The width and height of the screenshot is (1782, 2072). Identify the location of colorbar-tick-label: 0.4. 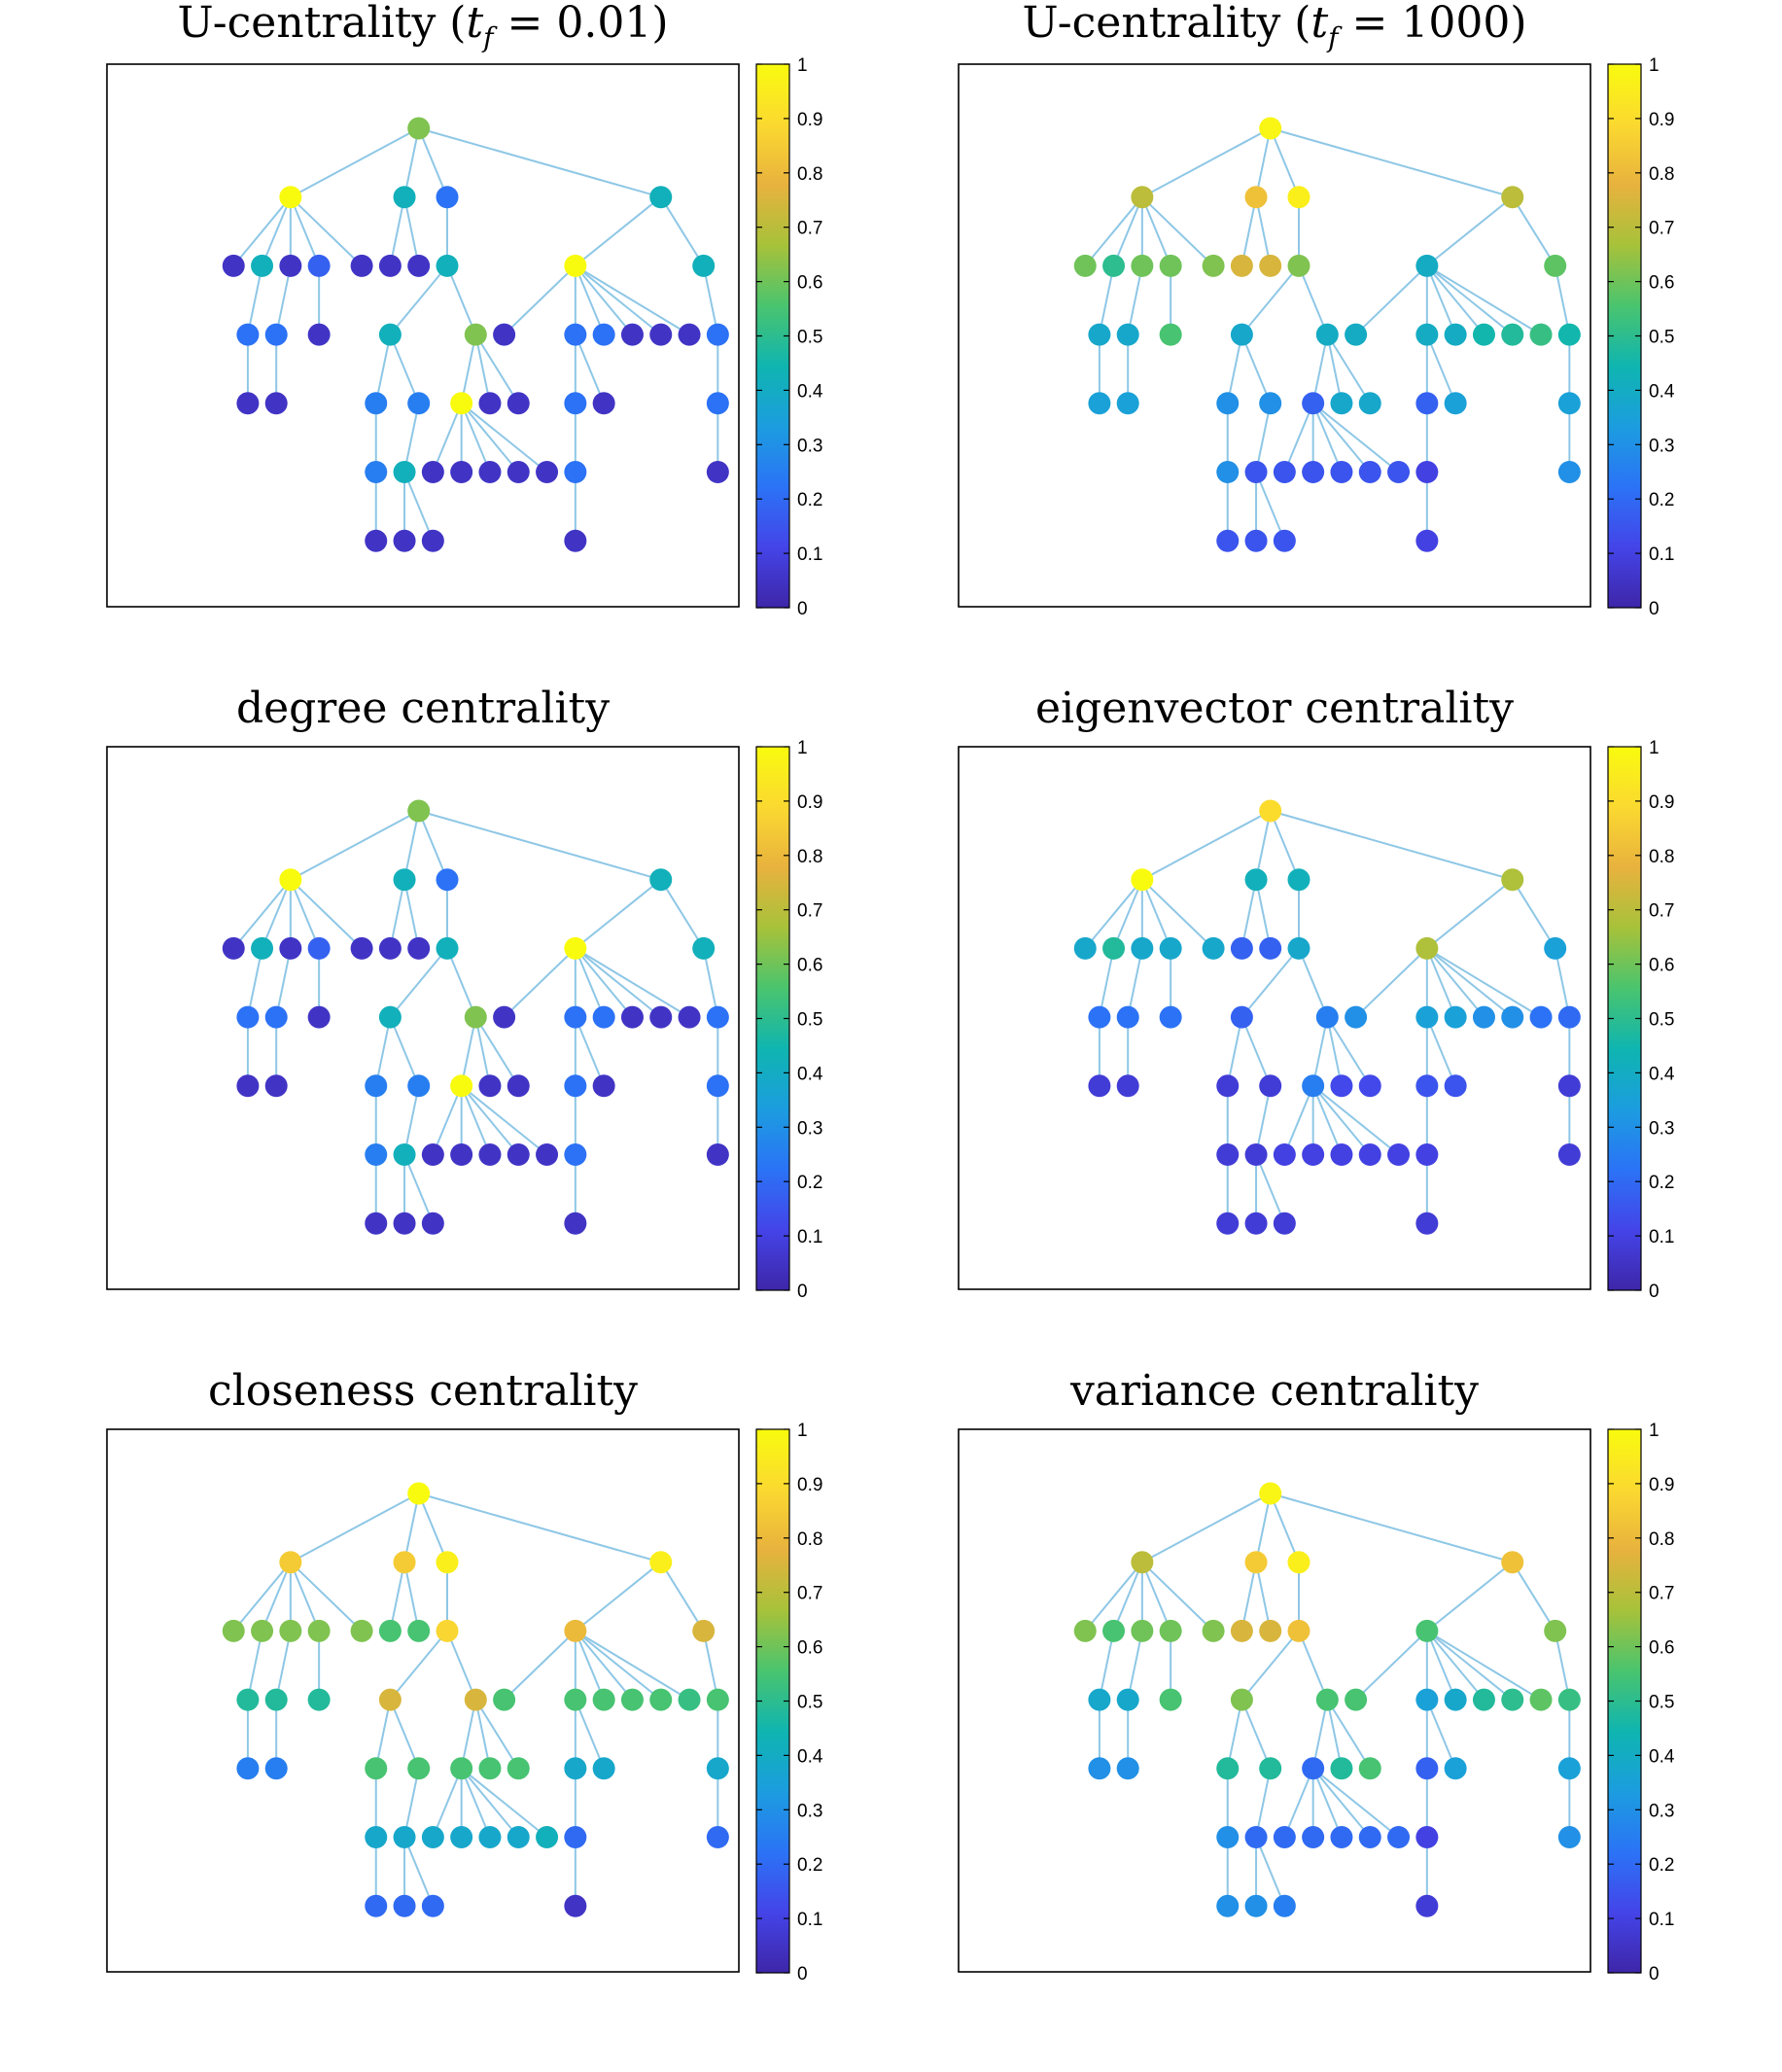
(1662, 391).